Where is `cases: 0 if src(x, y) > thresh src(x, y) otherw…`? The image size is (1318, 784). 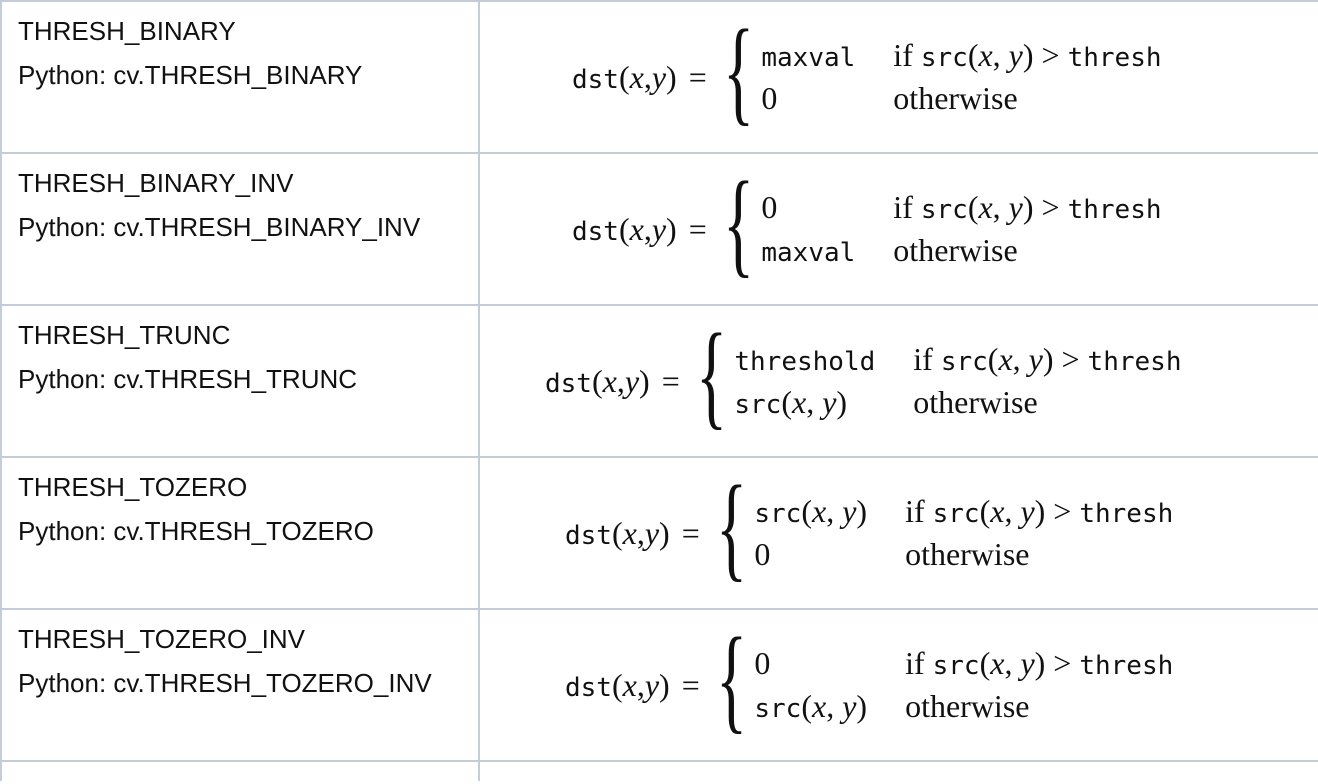
cases: 0 if src(x, y) > thresh src(x, y) otherw… is located at coordinates (963, 685).